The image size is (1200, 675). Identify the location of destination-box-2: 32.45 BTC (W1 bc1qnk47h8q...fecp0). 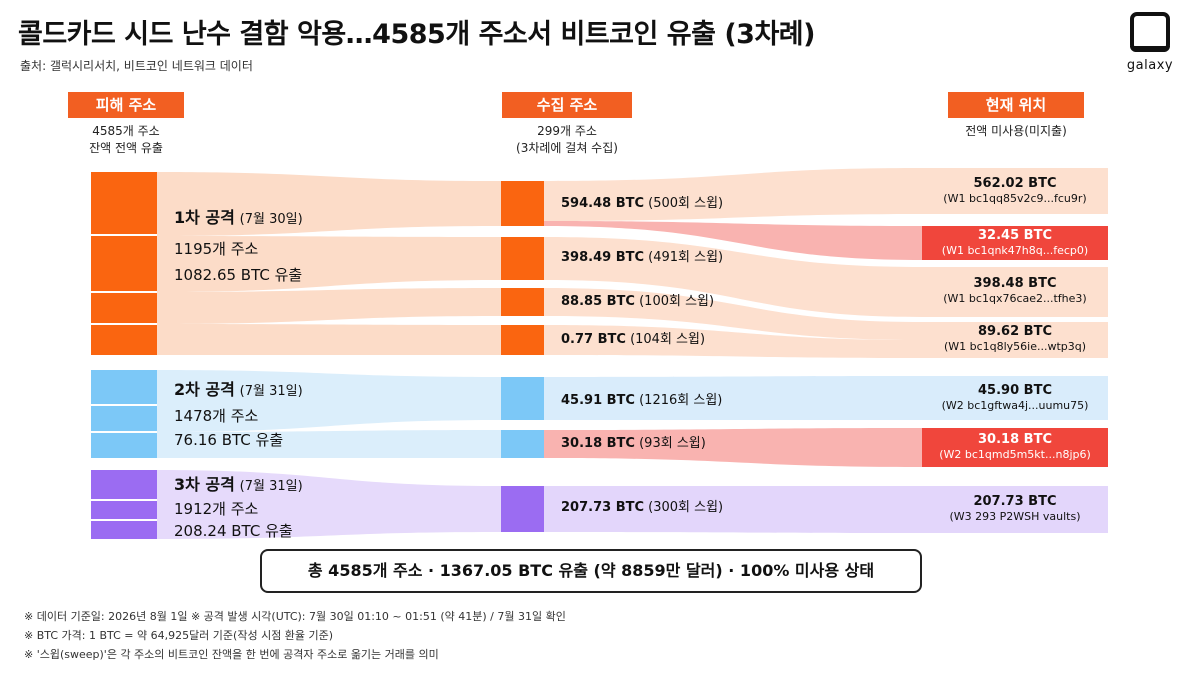
(1015, 243).